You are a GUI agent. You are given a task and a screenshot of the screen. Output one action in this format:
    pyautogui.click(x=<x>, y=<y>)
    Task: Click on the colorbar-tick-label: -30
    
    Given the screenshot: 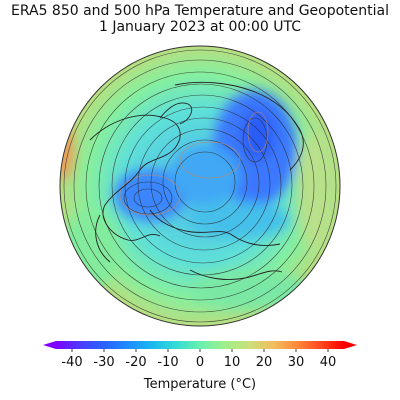 What is the action you would take?
    pyautogui.click(x=104, y=362)
    